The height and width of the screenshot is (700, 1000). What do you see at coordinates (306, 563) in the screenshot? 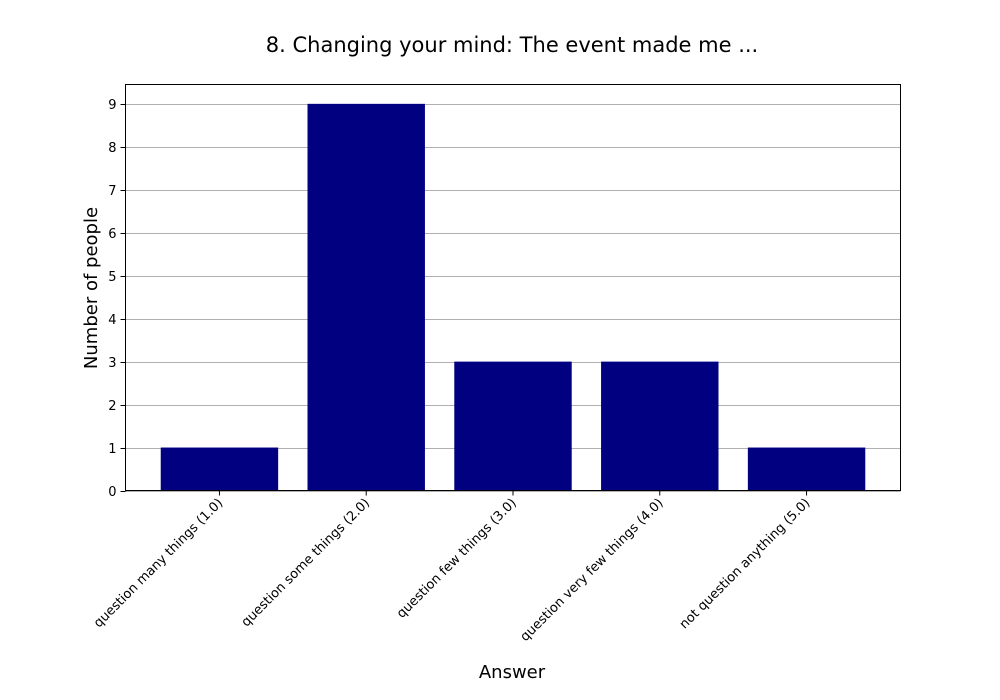
I see `x-tick-label: question some things (2.0)` at bounding box center [306, 563].